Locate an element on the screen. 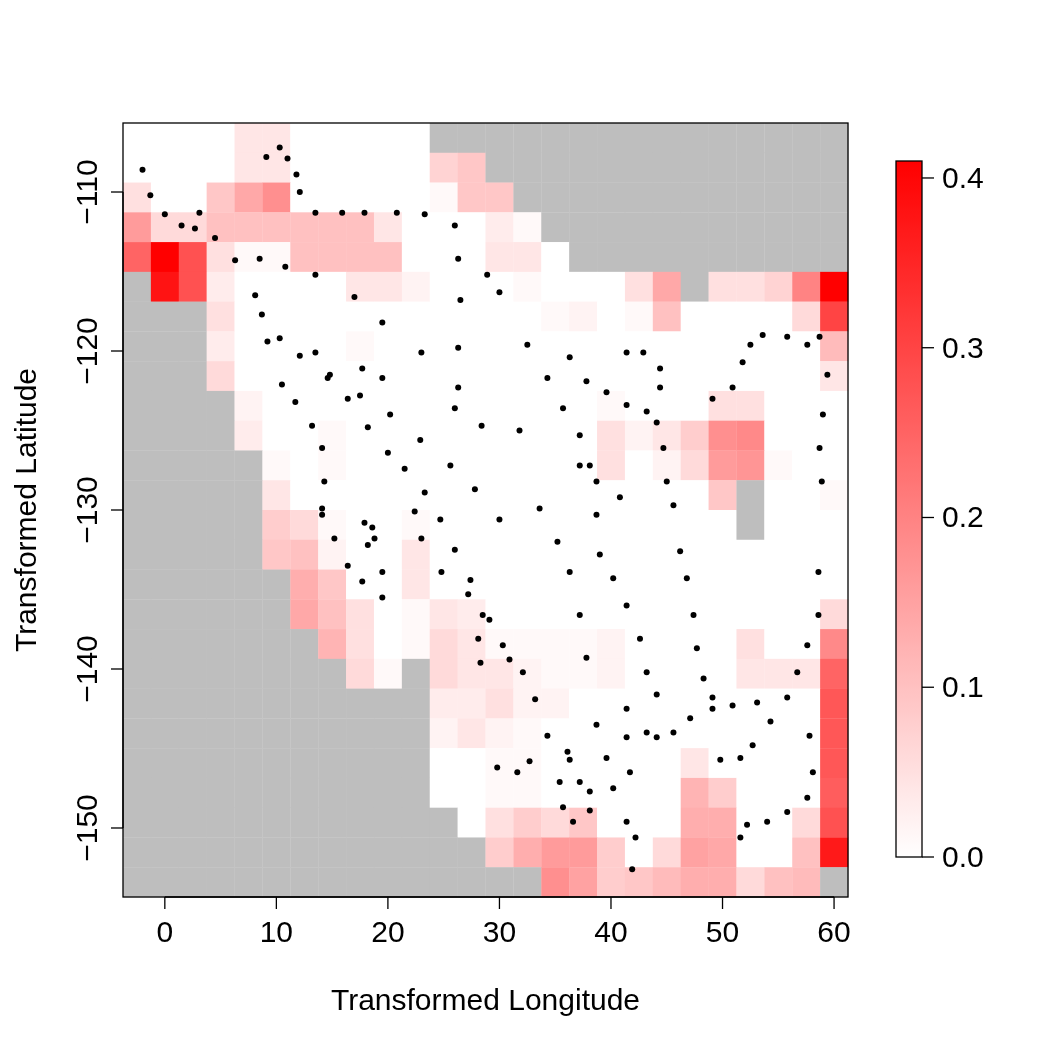 This screenshot has height=1050, width=1050. color-bar-label: 0.2 is located at coordinates (963, 517).